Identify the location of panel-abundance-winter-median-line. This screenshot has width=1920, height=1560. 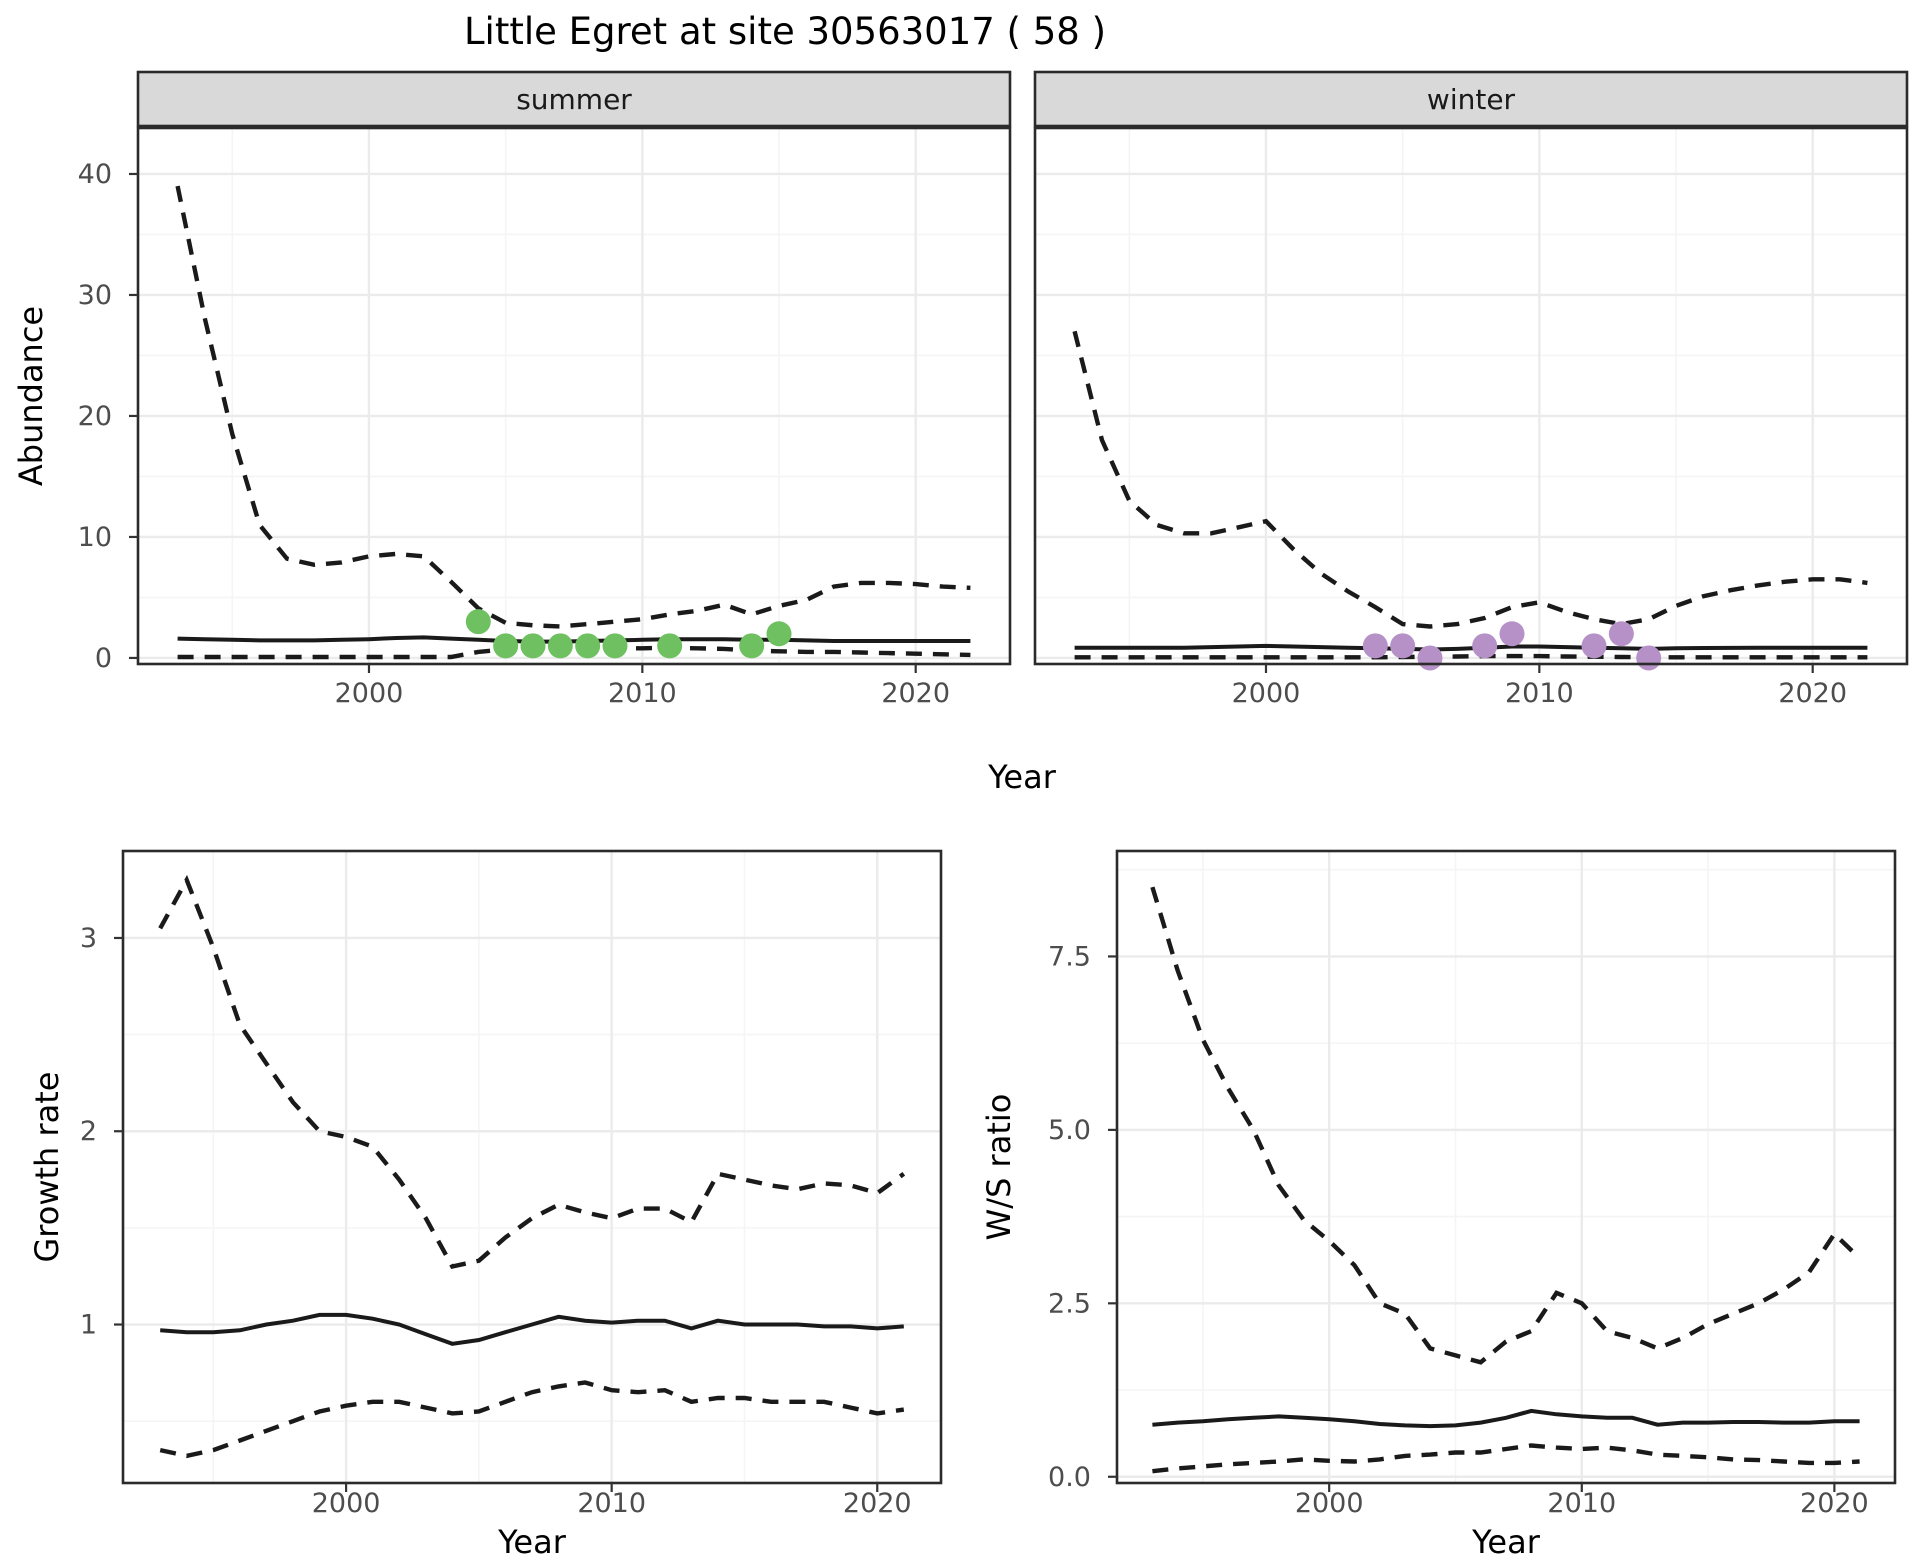
(1471, 647).